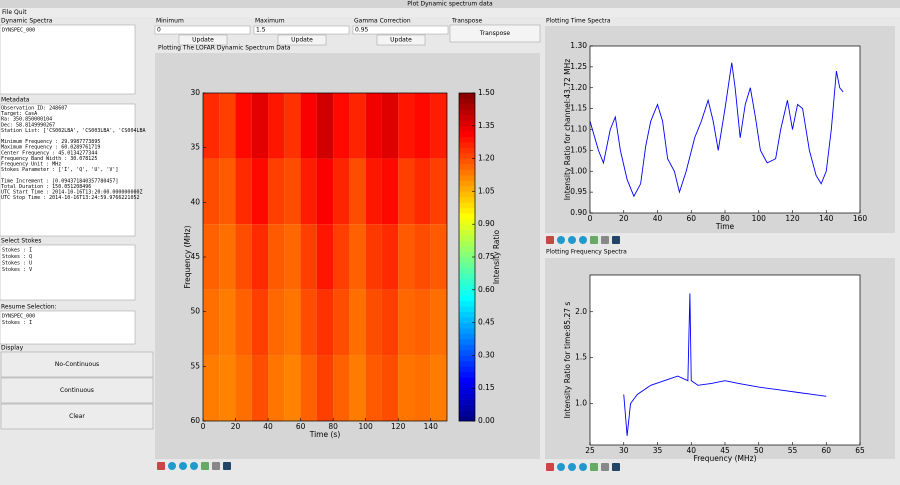 Image resolution: width=900 pixels, height=485 pixels. I want to click on menu-quit: Quit, so click(20, 12).